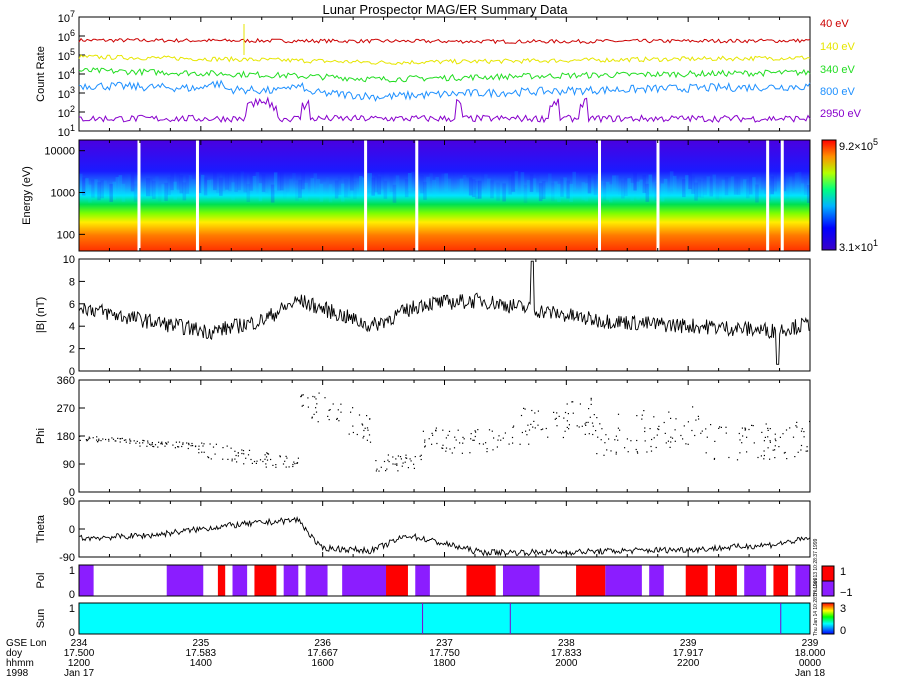  What do you see at coordinates (66, 131) in the screenshot?
I see `count-rate-ytick-label: 101` at bounding box center [66, 131].